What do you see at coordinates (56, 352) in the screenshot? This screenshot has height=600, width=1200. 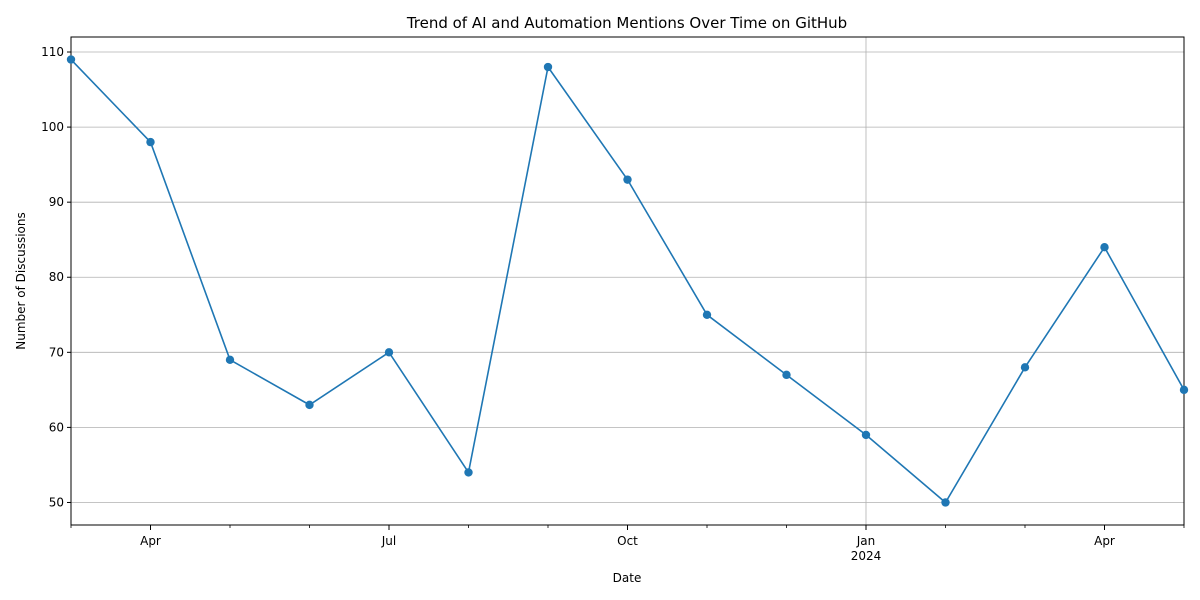 I see `y-tick-label: 70` at bounding box center [56, 352].